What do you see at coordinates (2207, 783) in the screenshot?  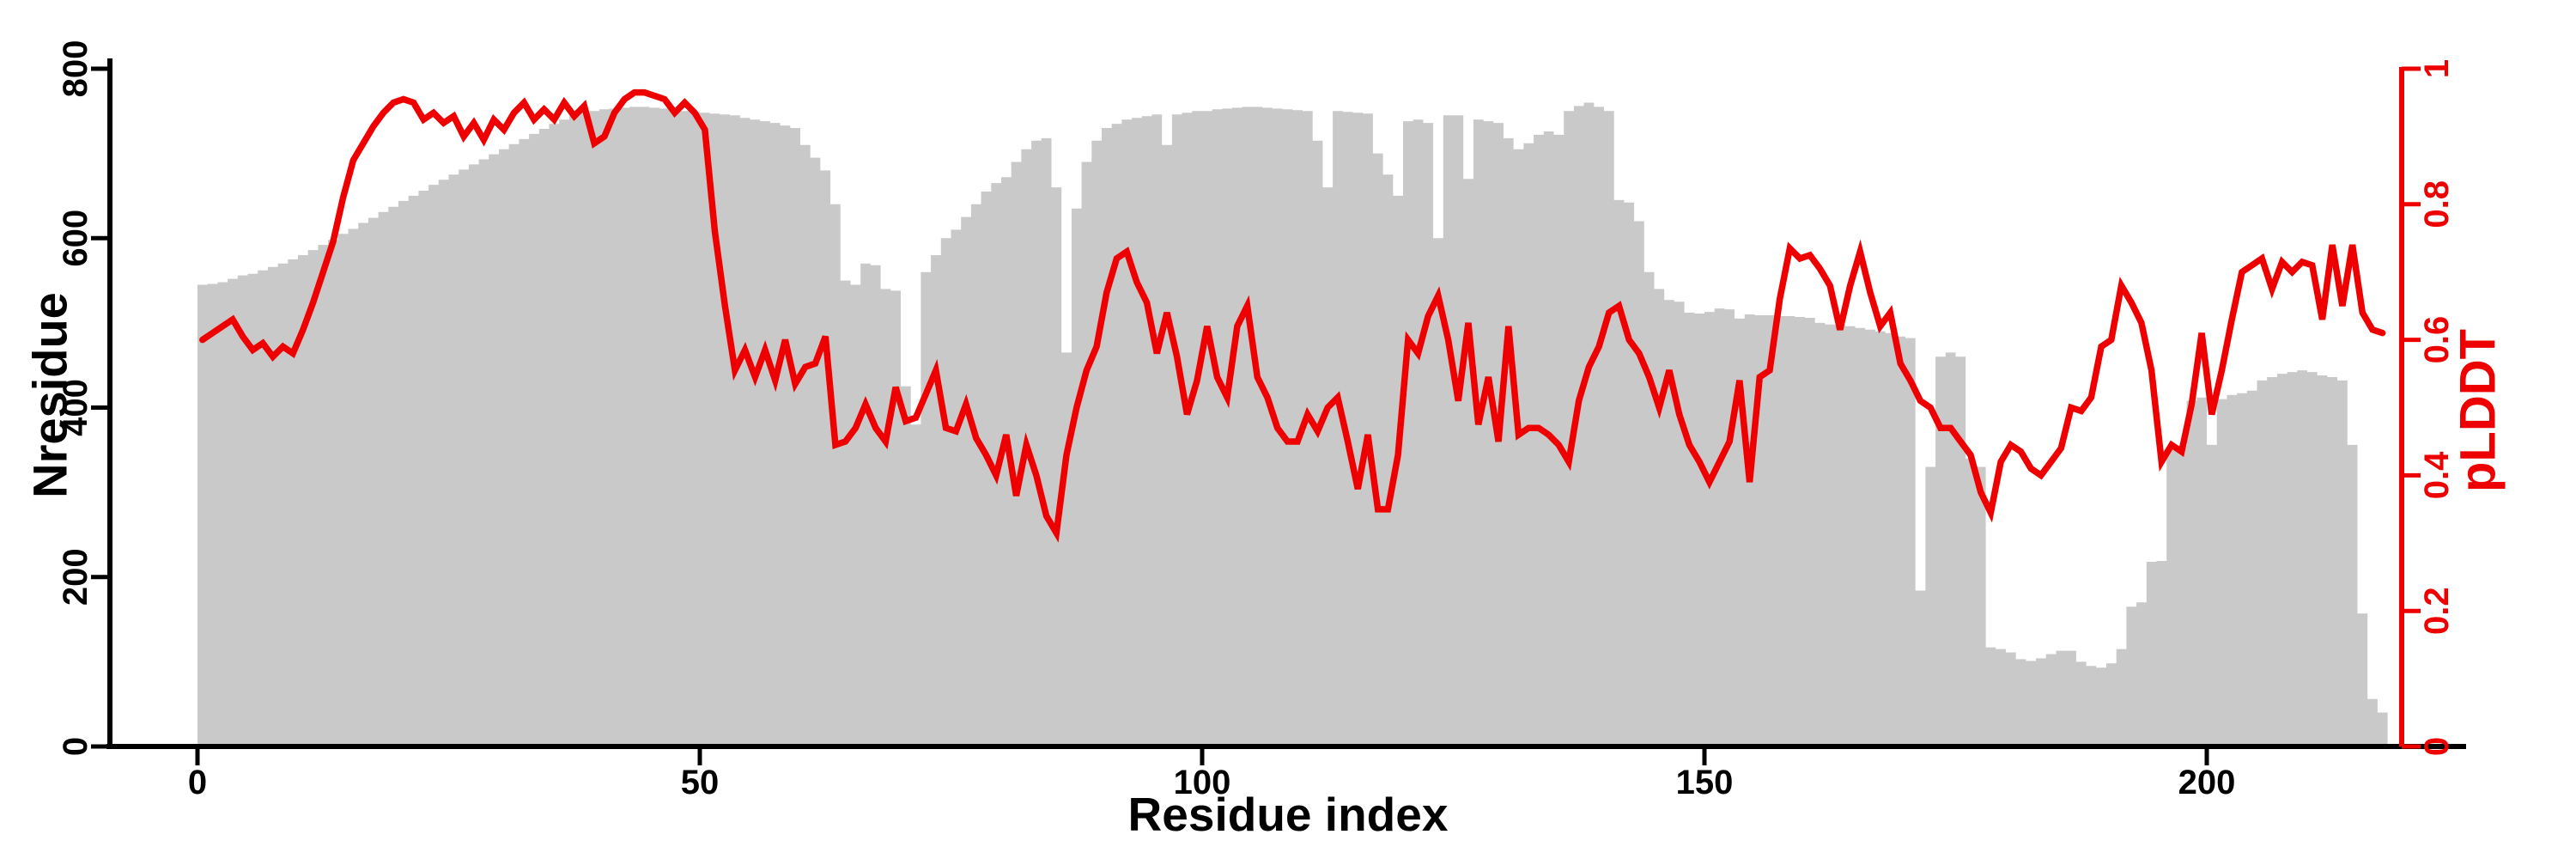 I see `x-tick-label: 200` at bounding box center [2207, 783].